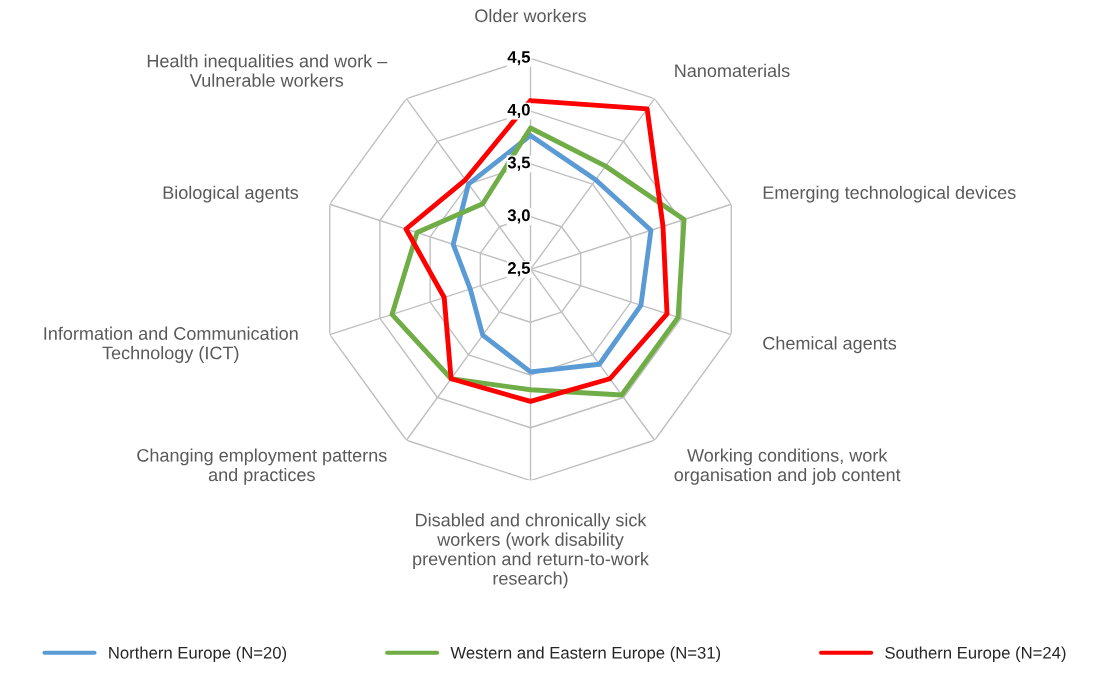 Image resolution: width=1111 pixels, height=677 pixels. What do you see at coordinates (732, 70) in the screenshot?
I see `spoke-label: Nanomaterials` at bounding box center [732, 70].